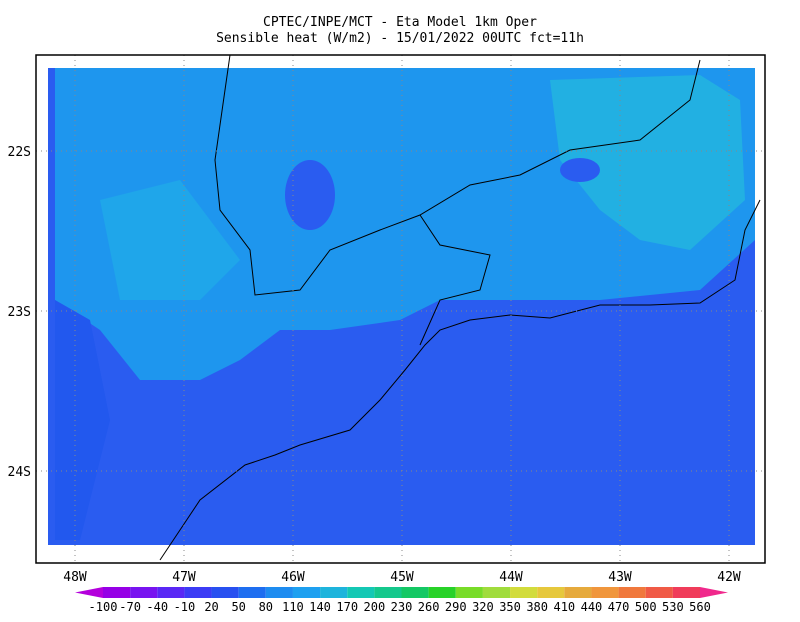  What do you see at coordinates (402, 607) in the screenshot?
I see `colorbar-label: 230` at bounding box center [402, 607].